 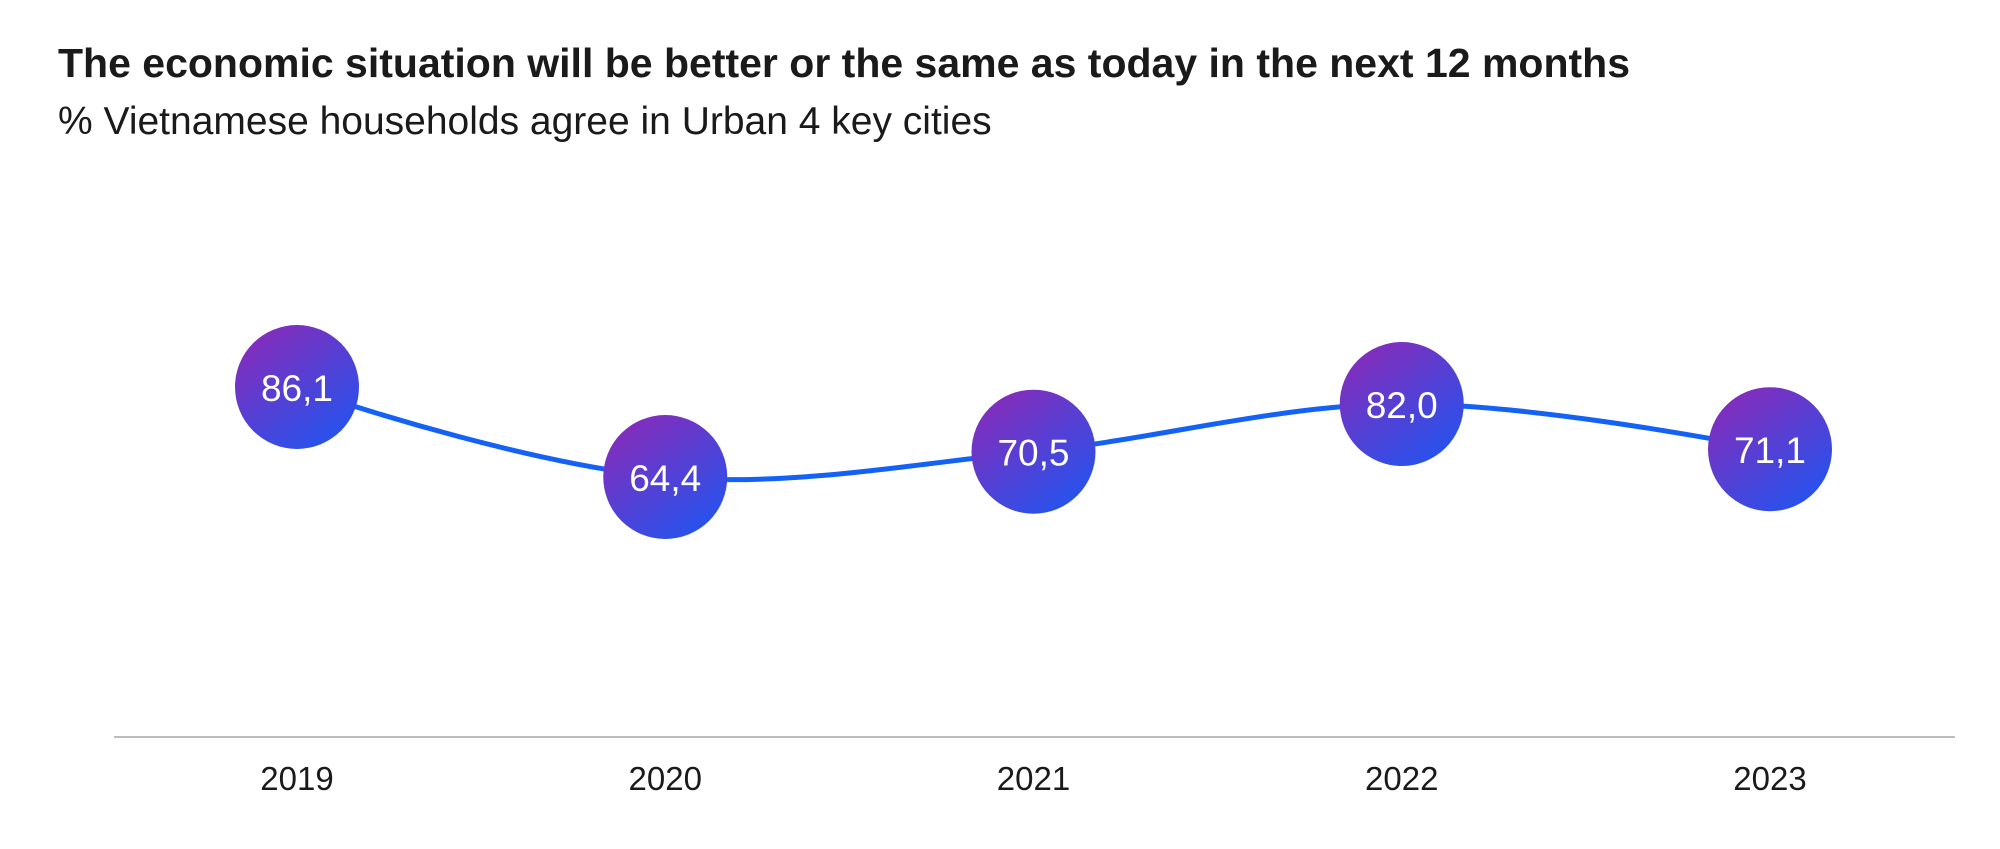 What do you see at coordinates (296, 778) in the screenshot?
I see `x-tick-label: 2019` at bounding box center [296, 778].